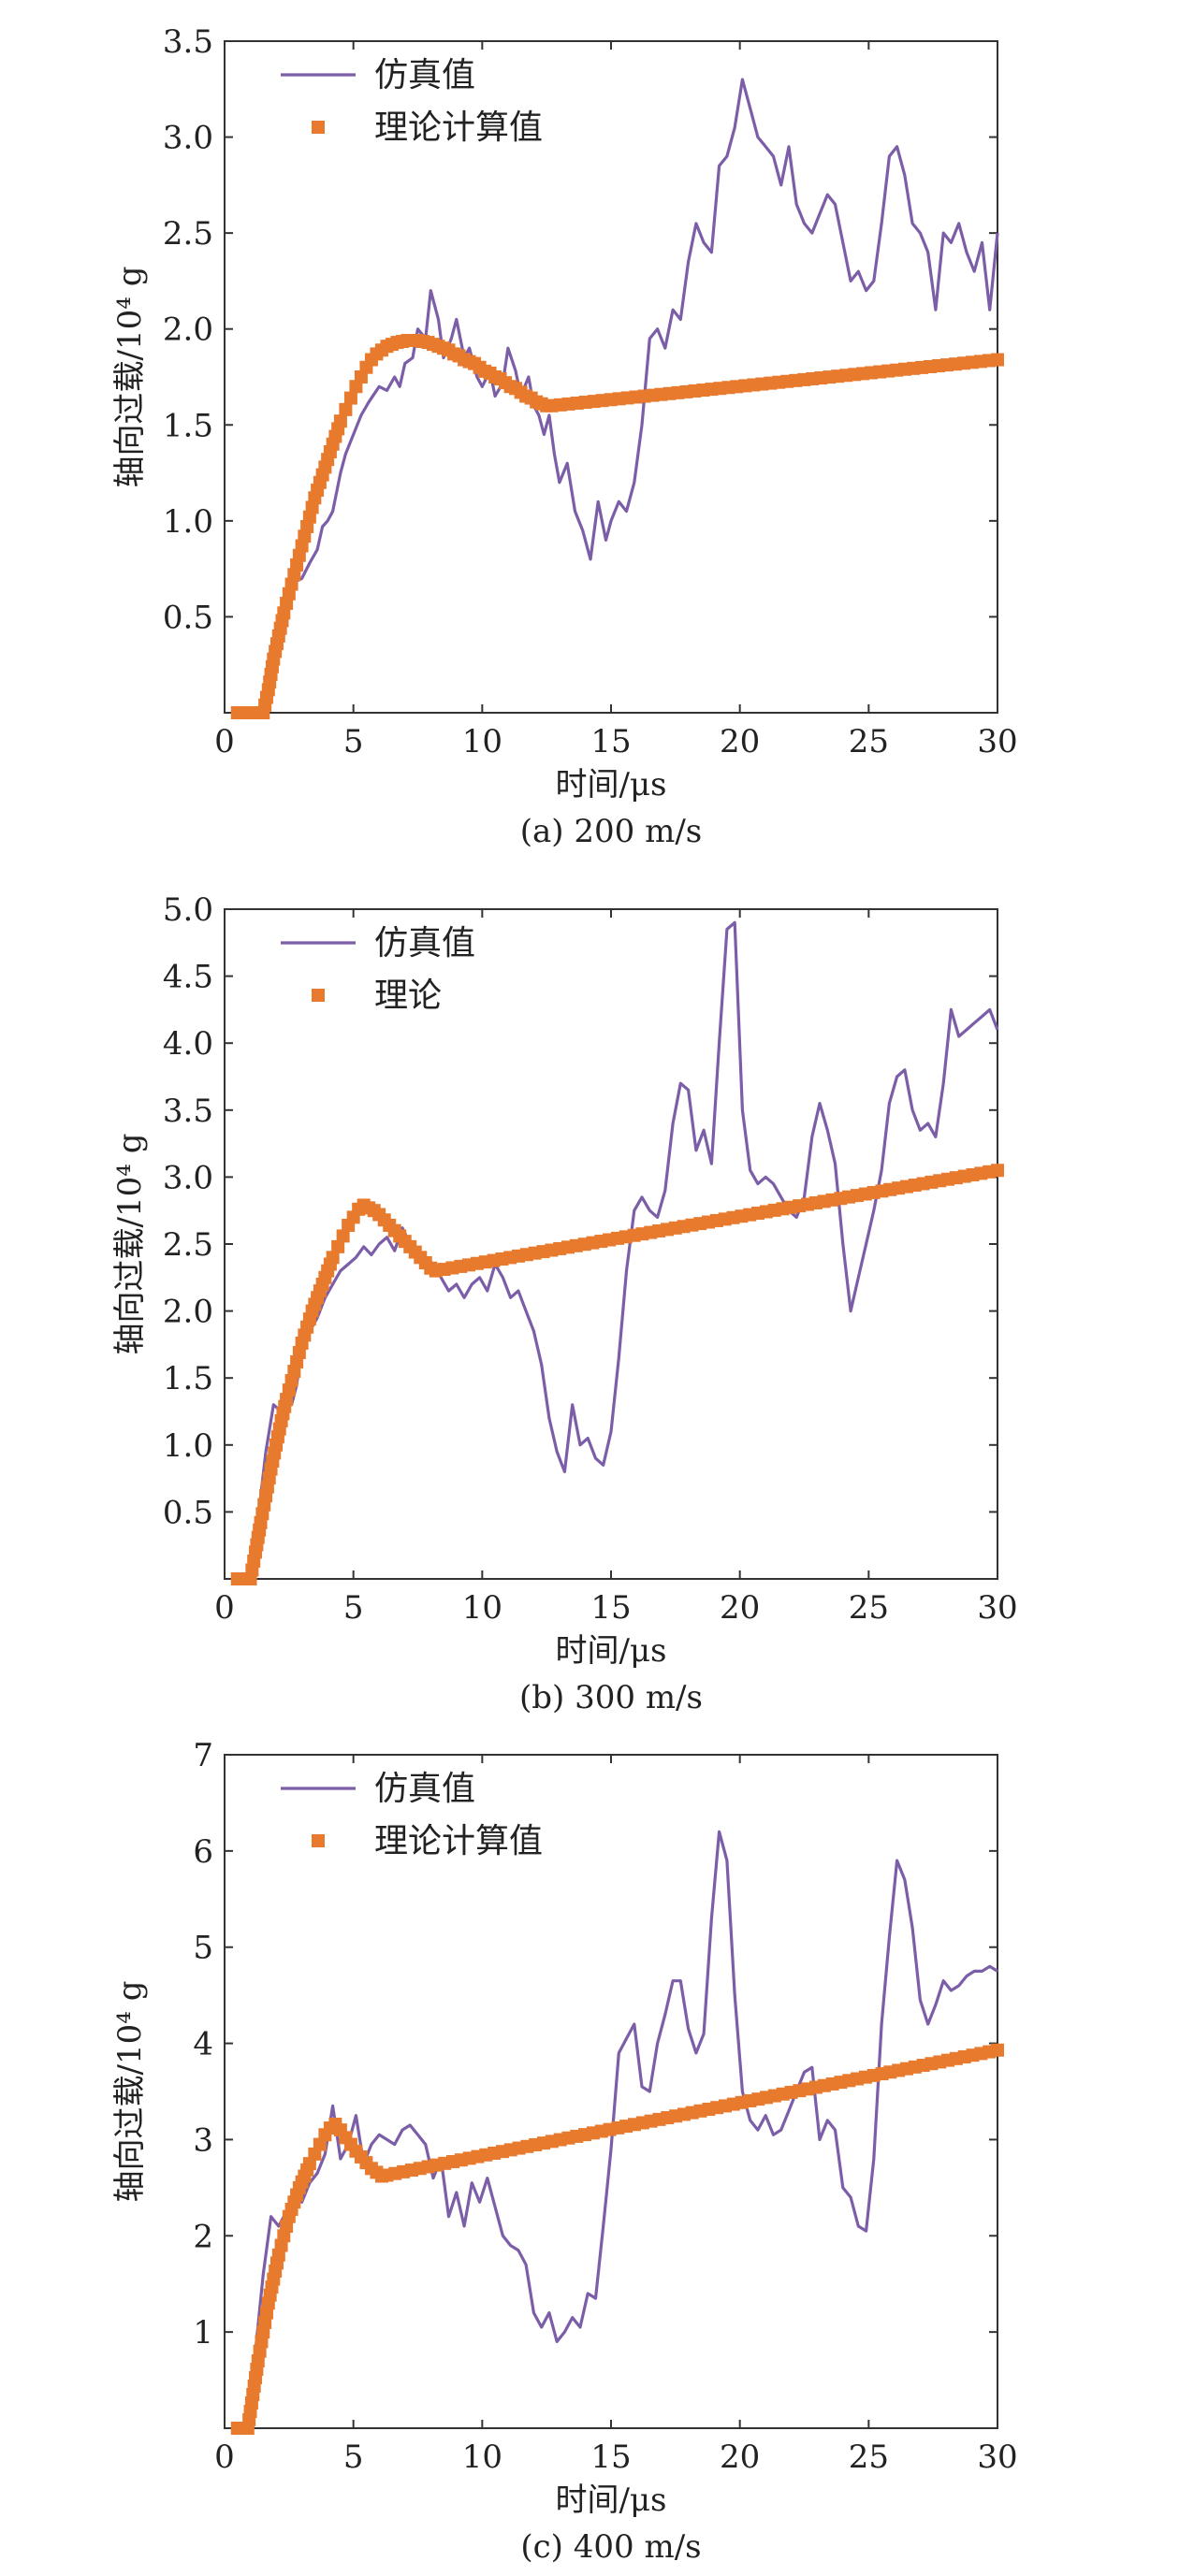 The width and height of the screenshot is (1194, 2576). What do you see at coordinates (203, 1756) in the screenshot?
I see `y-tick-label: 7` at bounding box center [203, 1756].